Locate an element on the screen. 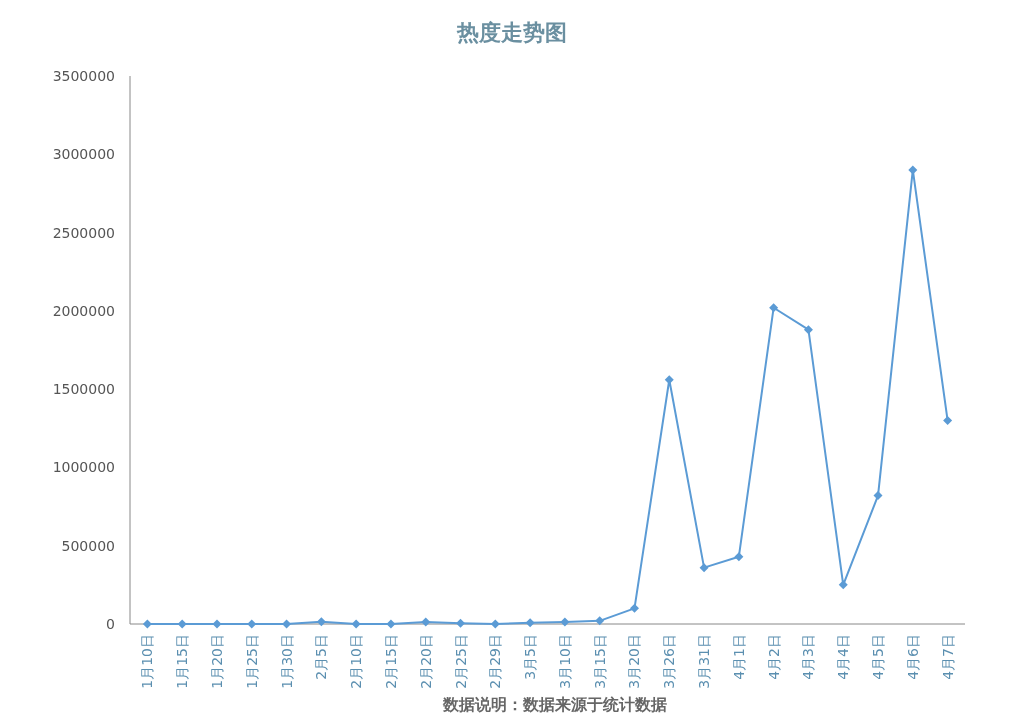  y-tick-label: 3000000 is located at coordinates (83, 154).